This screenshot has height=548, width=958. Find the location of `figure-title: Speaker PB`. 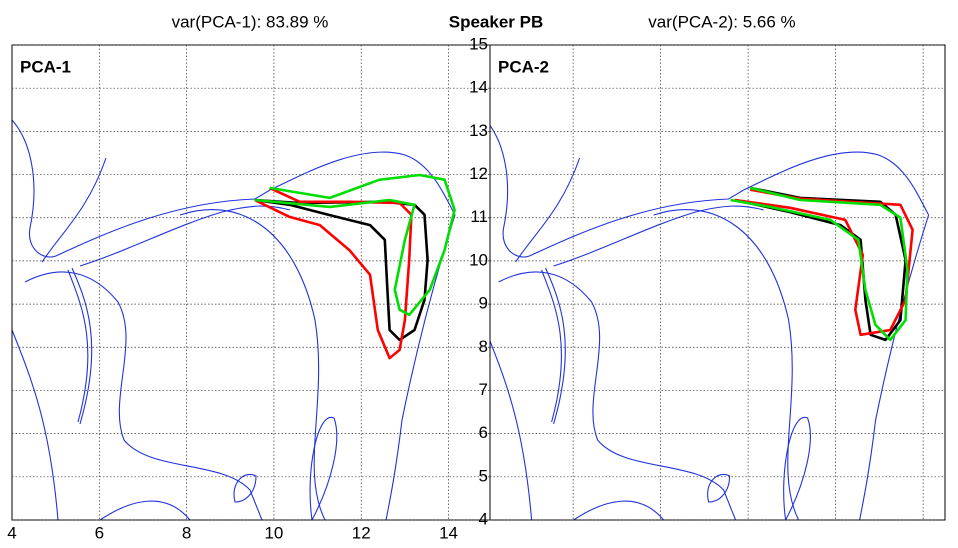

figure-title: Speaker PB is located at coordinates (496, 21).